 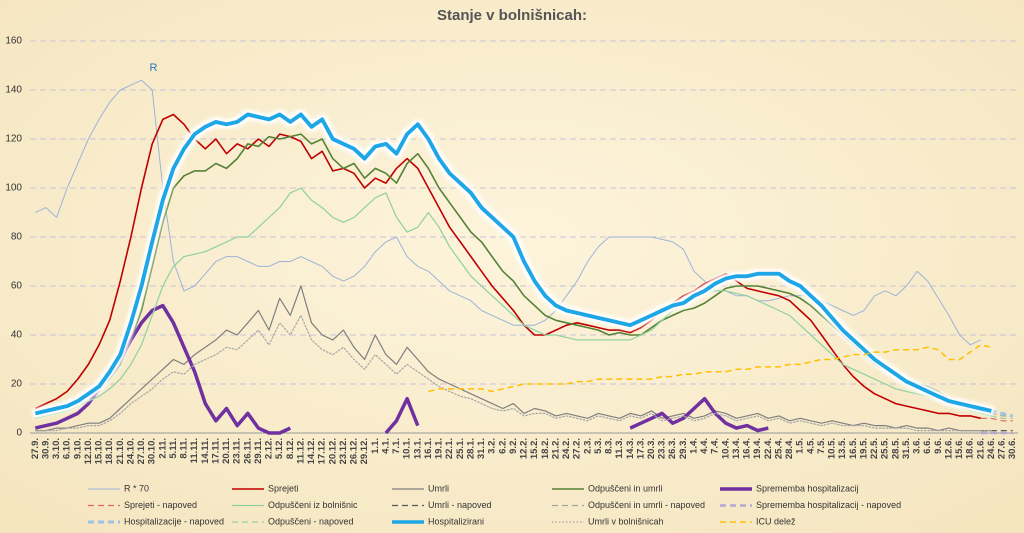 What do you see at coordinates (13, 139) in the screenshot?
I see `y-tick-label: 120` at bounding box center [13, 139].